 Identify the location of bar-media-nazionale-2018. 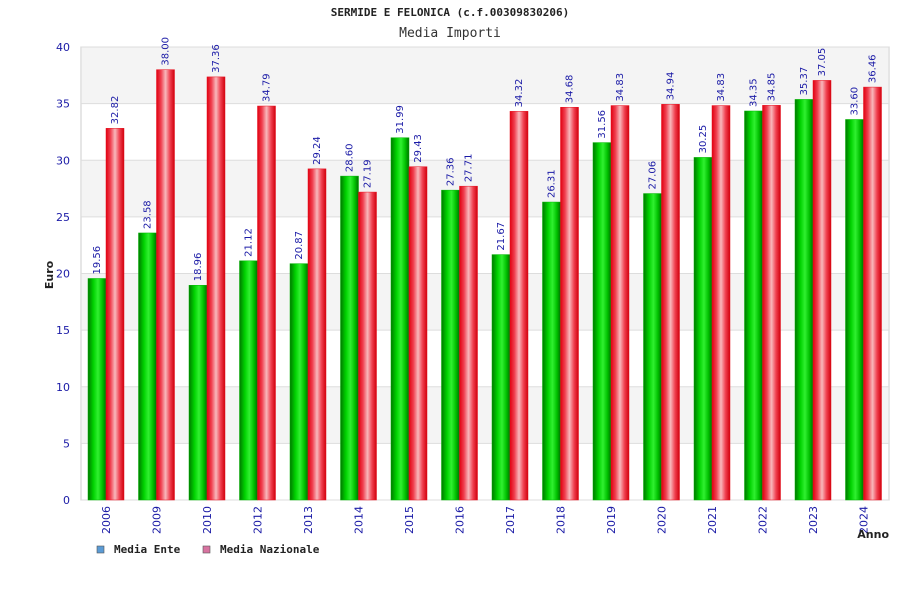
(569, 303).